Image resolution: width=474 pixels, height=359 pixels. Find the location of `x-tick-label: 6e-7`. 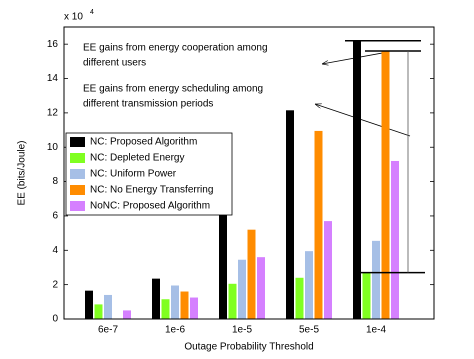

x-tick-label: 6e-7 is located at coordinates (108, 330).